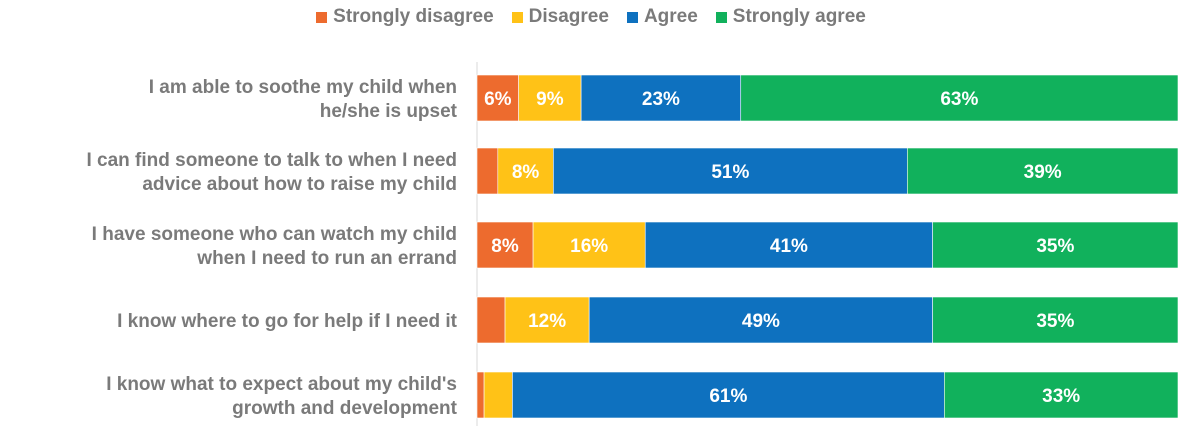 Image resolution: width=1182 pixels, height=428 pixels. Describe the element at coordinates (413, 16) in the screenshot. I see `legend-label: Strongly disagree` at that location.